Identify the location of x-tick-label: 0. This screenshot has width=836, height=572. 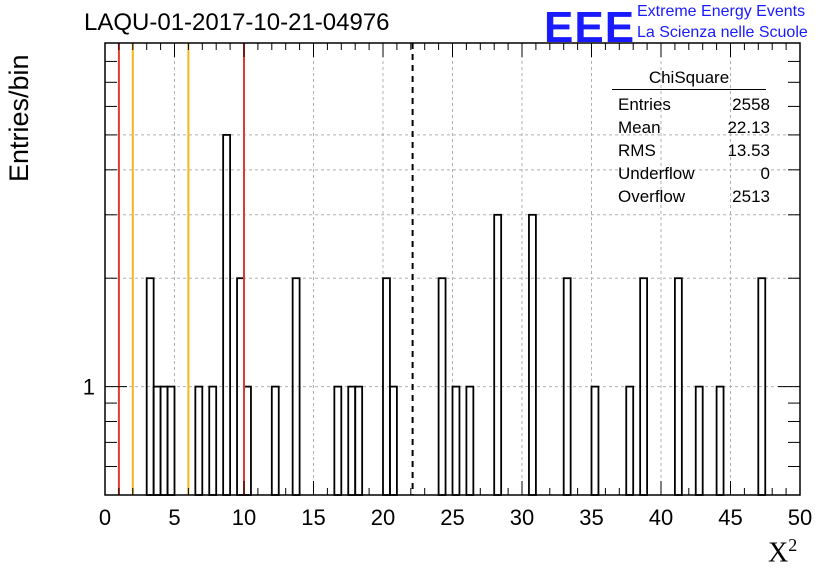
(105, 517).